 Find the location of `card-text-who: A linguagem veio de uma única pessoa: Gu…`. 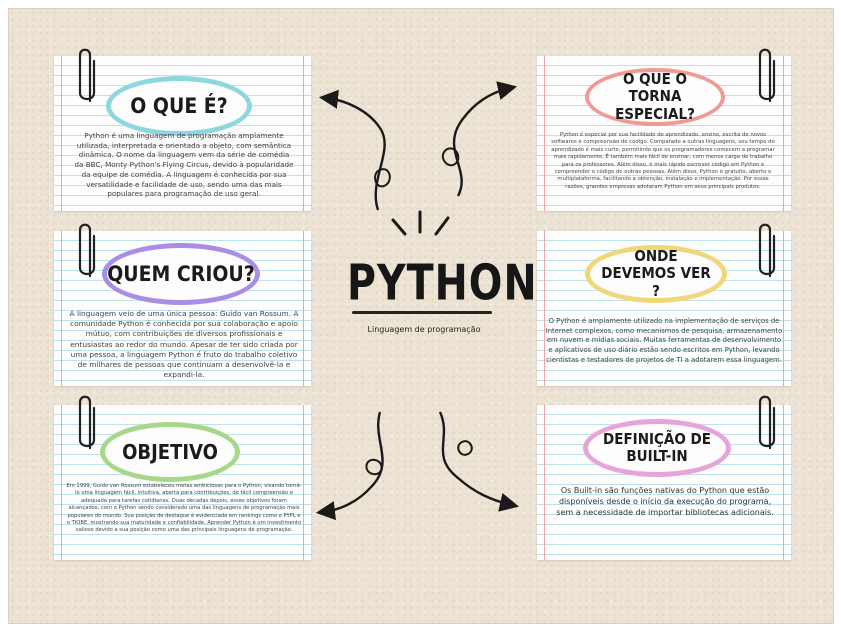

card-text-who: A linguagem veio de uma única pessoa: Gu… is located at coordinates (184, 344).